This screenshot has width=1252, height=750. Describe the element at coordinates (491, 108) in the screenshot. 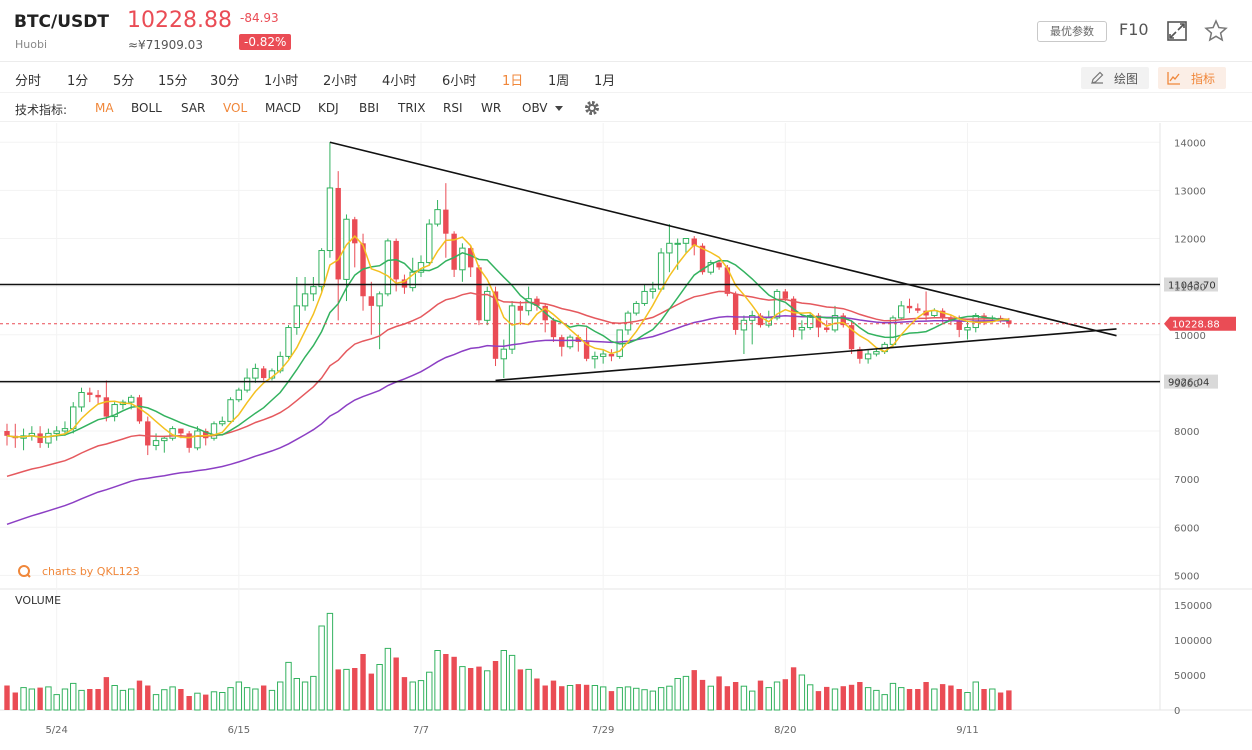

I see `indicator-wr: WR` at that location.